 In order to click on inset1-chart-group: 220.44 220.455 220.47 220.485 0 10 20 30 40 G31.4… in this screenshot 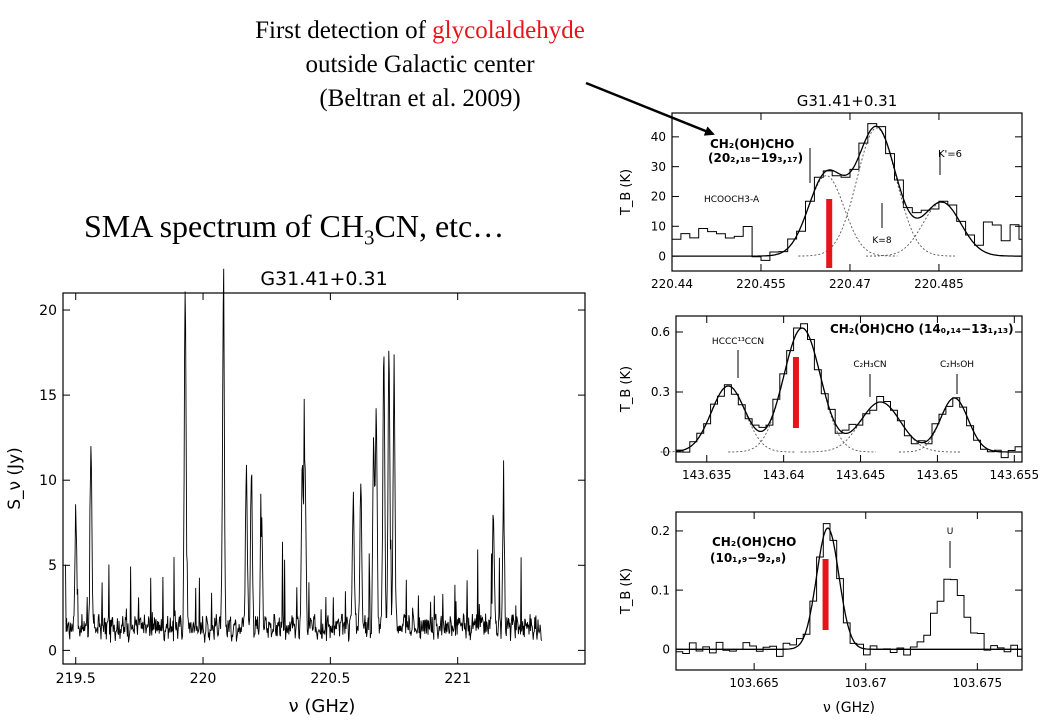, I will do `click(821, 191)`.